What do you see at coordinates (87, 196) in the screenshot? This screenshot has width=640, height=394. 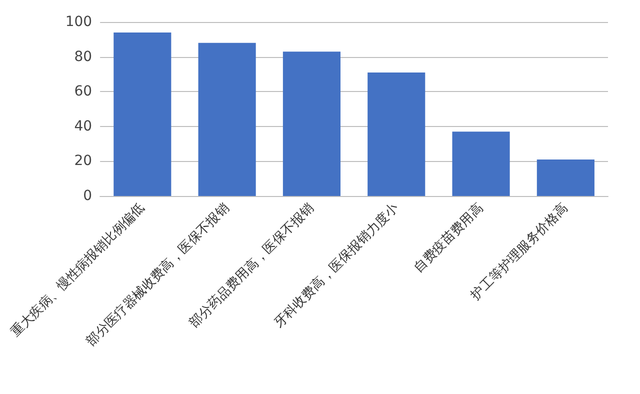 I see `y-tick-label: 0` at bounding box center [87, 196].